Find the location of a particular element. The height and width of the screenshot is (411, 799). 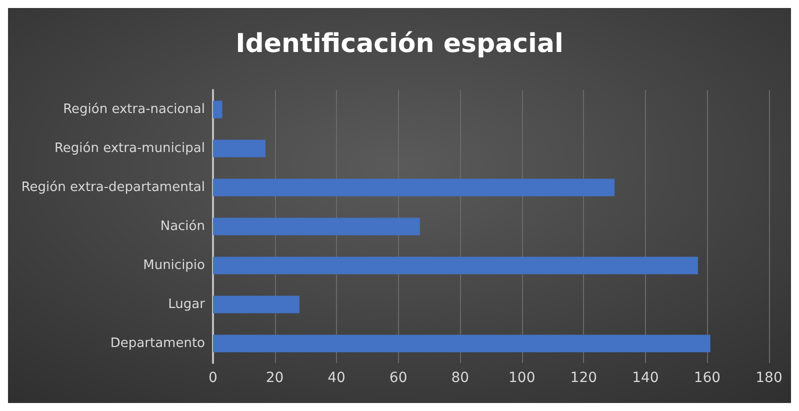

y-tick-label: Región extra-departamental is located at coordinates (113, 187).